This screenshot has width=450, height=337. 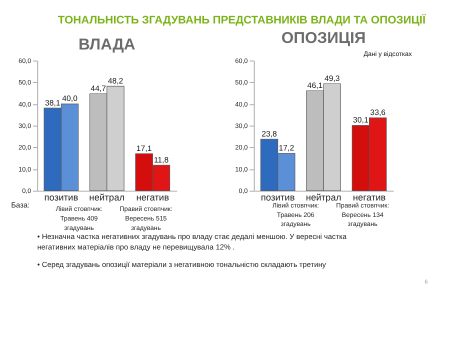 I want to click on text: База:, so click(x=20, y=205).